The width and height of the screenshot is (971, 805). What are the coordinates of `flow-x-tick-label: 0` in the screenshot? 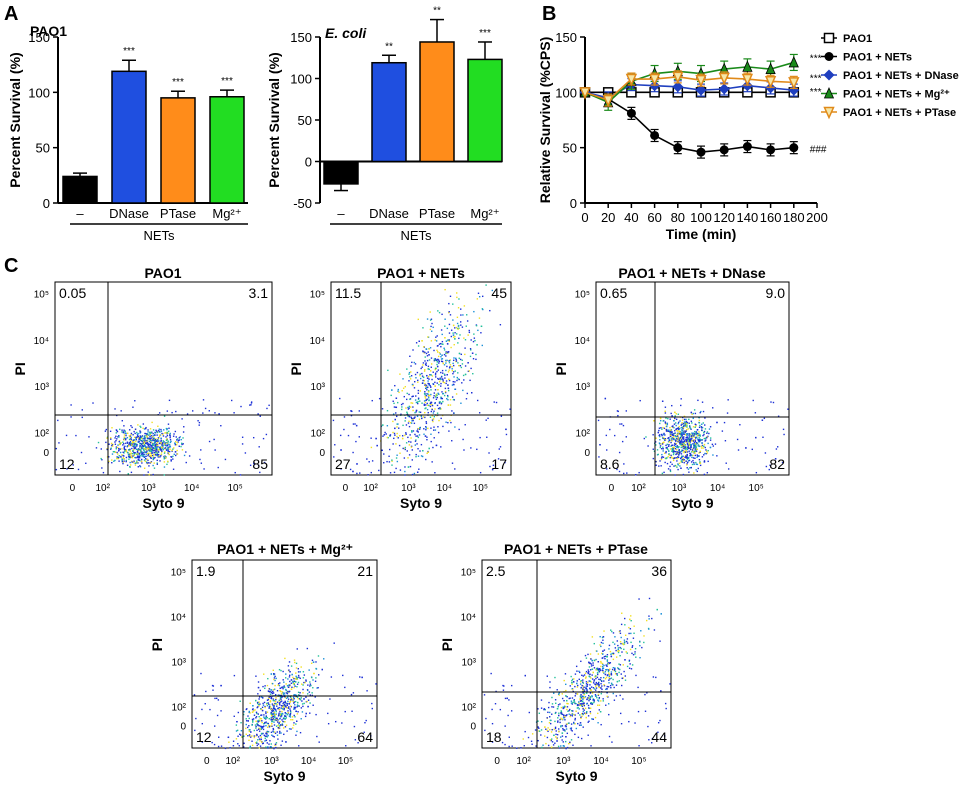 It's located at (612, 488).